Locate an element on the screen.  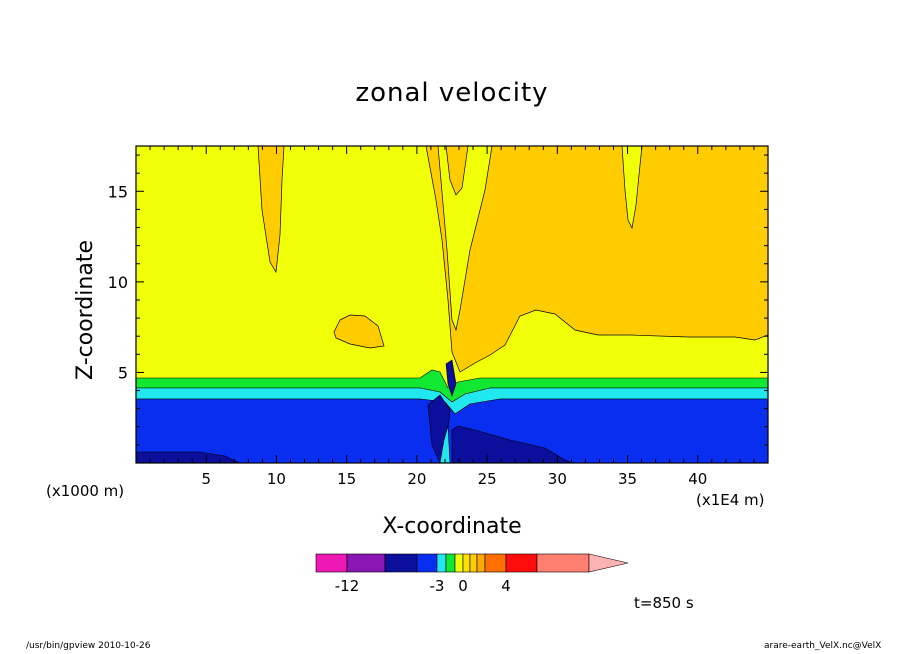
chart-title: zonal velocity is located at coordinates (452, 93).